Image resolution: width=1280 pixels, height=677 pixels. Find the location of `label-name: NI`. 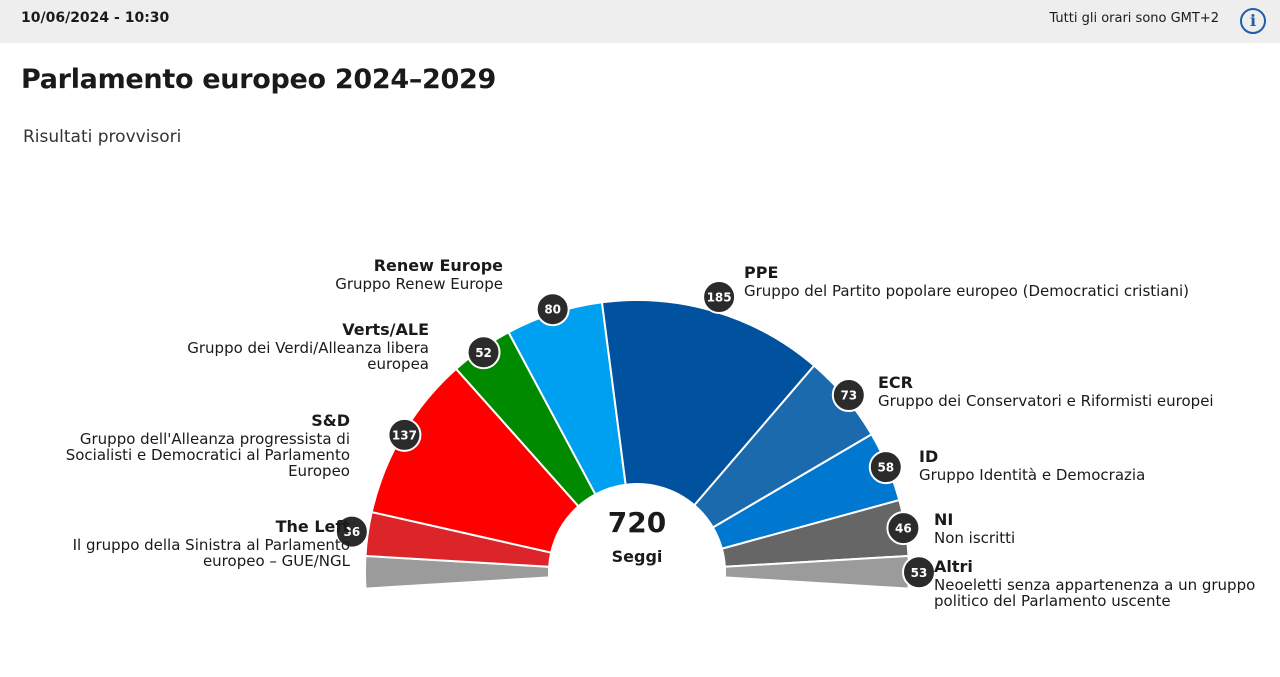

label-name: NI is located at coordinates (944, 519).